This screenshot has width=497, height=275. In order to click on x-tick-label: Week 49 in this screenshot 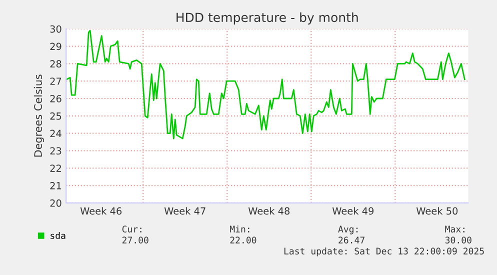, I will do `click(353, 211)`.